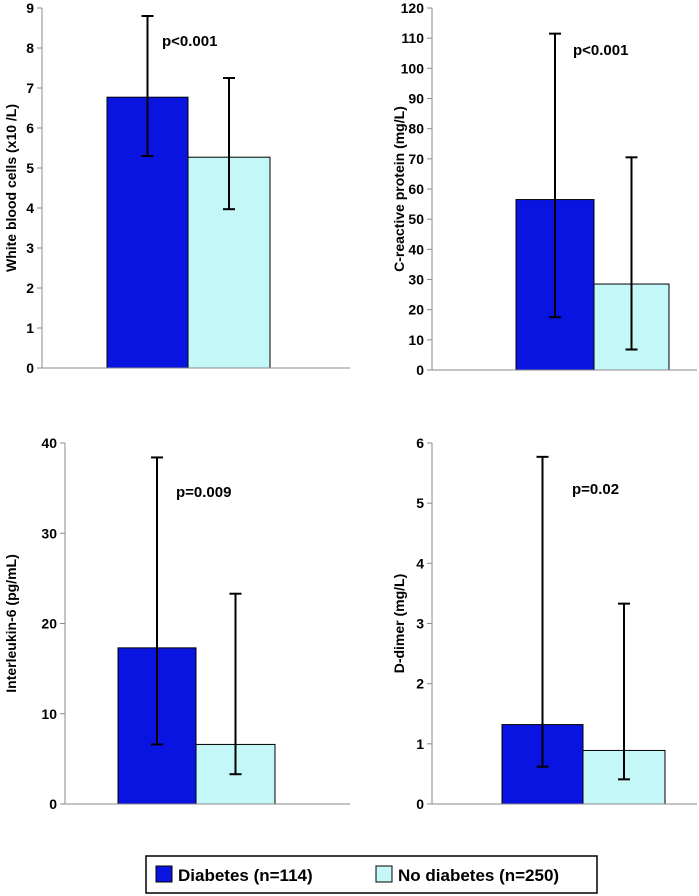 This screenshot has width=699, height=896. What do you see at coordinates (203, 492) in the screenshot?
I see `p-value-annotation: p=0.009` at bounding box center [203, 492].